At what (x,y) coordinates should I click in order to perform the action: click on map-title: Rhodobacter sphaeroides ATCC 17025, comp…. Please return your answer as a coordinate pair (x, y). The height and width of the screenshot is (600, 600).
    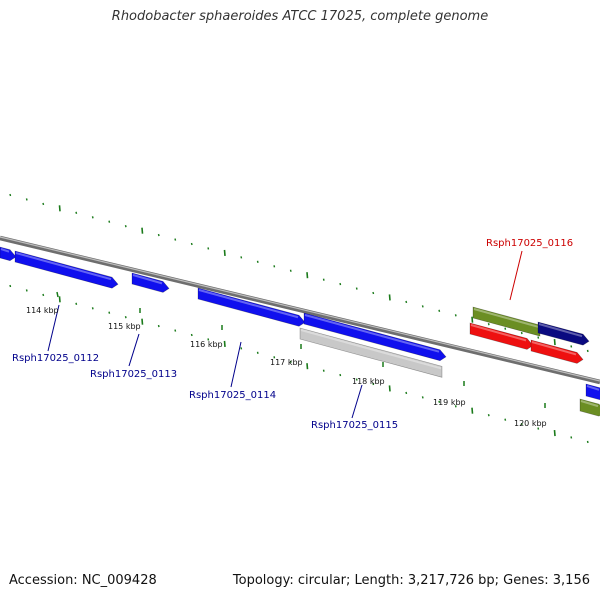
    Looking at the image, I should click on (300, 16).